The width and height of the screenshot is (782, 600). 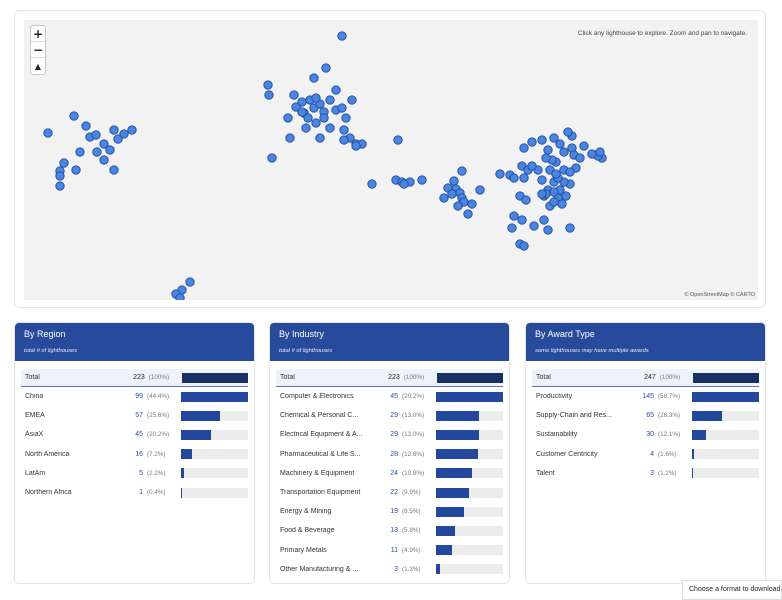 What do you see at coordinates (389, 378) in the screenshot?
I see `industry-total-row: Total 223 (100%)` at bounding box center [389, 378].